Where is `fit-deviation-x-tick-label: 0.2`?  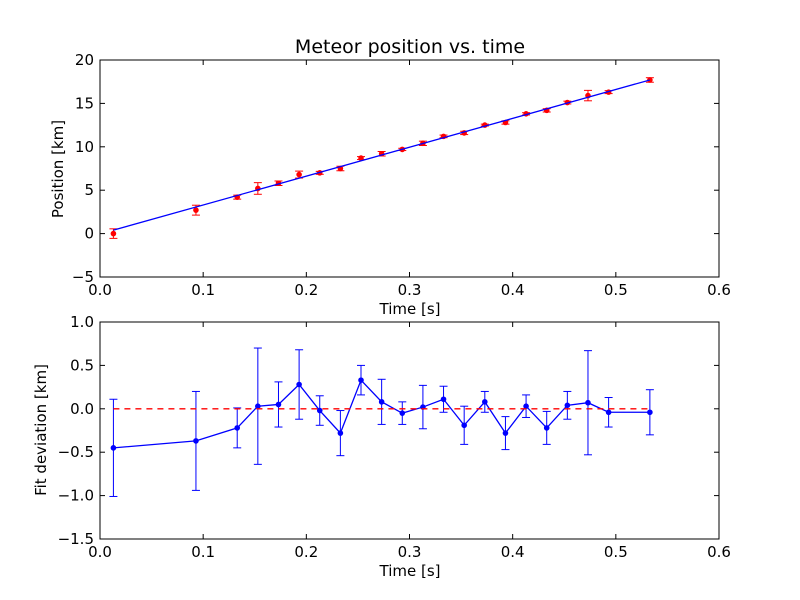 fit-deviation-x-tick-label: 0.2 is located at coordinates (306, 552).